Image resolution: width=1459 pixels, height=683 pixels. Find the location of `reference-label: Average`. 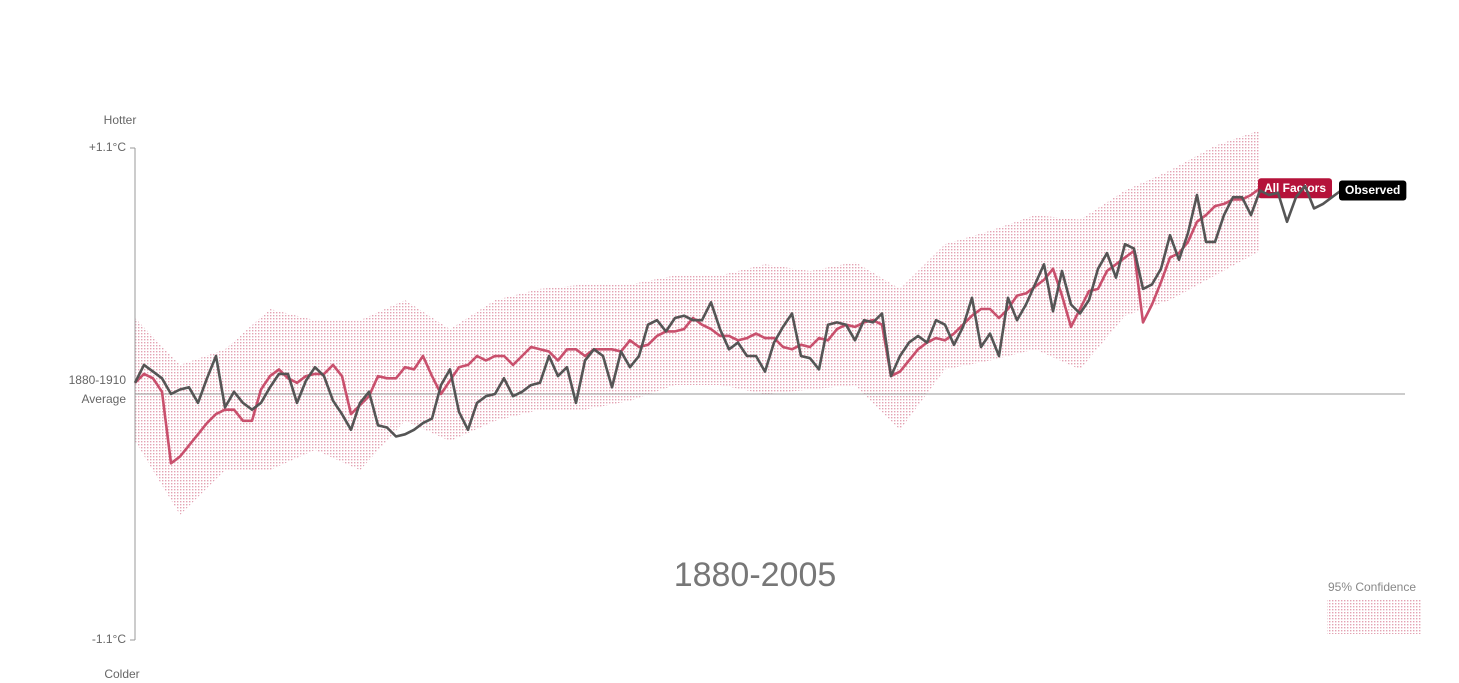

reference-label: Average is located at coordinates (104, 399).